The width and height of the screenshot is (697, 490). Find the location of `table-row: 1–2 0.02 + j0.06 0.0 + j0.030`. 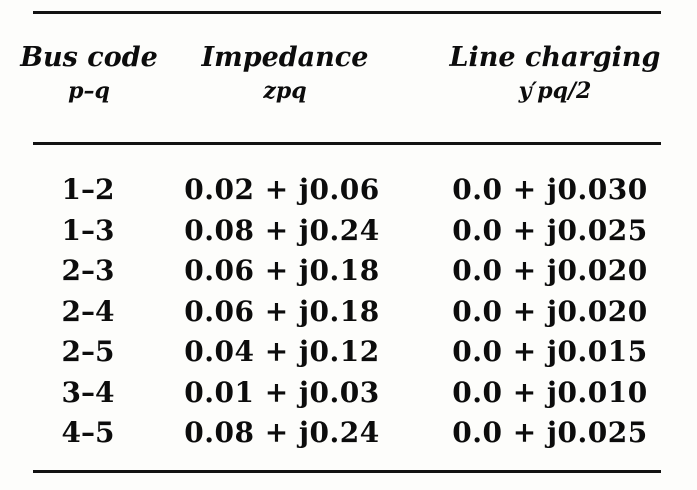

table-row: 1–2 0.02 + j0.06 0.0 + j0.030 is located at coordinates (348, 192).